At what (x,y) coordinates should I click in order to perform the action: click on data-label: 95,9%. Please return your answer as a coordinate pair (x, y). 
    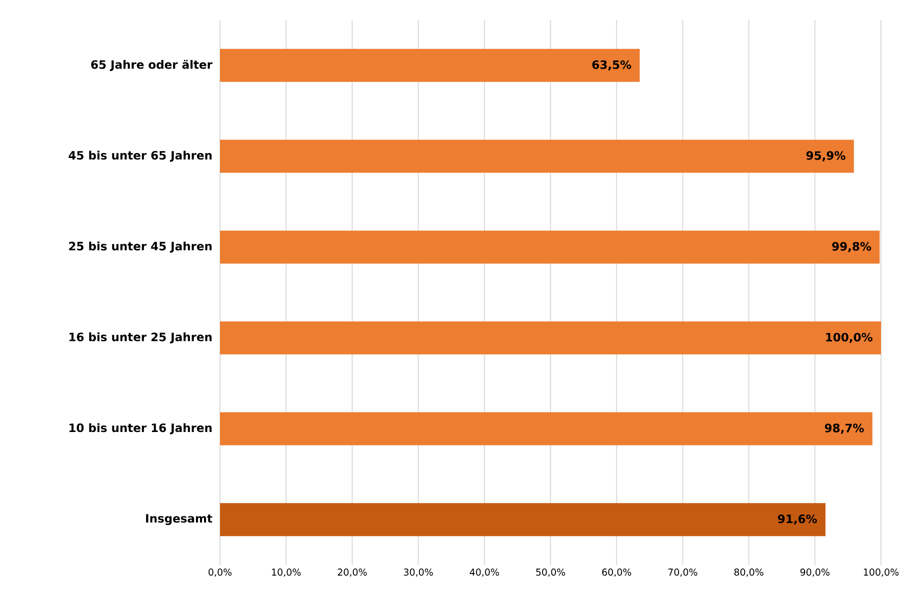
    Looking at the image, I should click on (826, 156).